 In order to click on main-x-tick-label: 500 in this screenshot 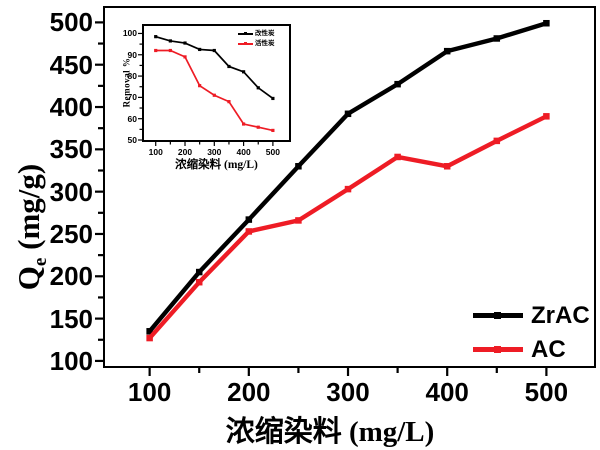, I will do `click(546, 392)`.